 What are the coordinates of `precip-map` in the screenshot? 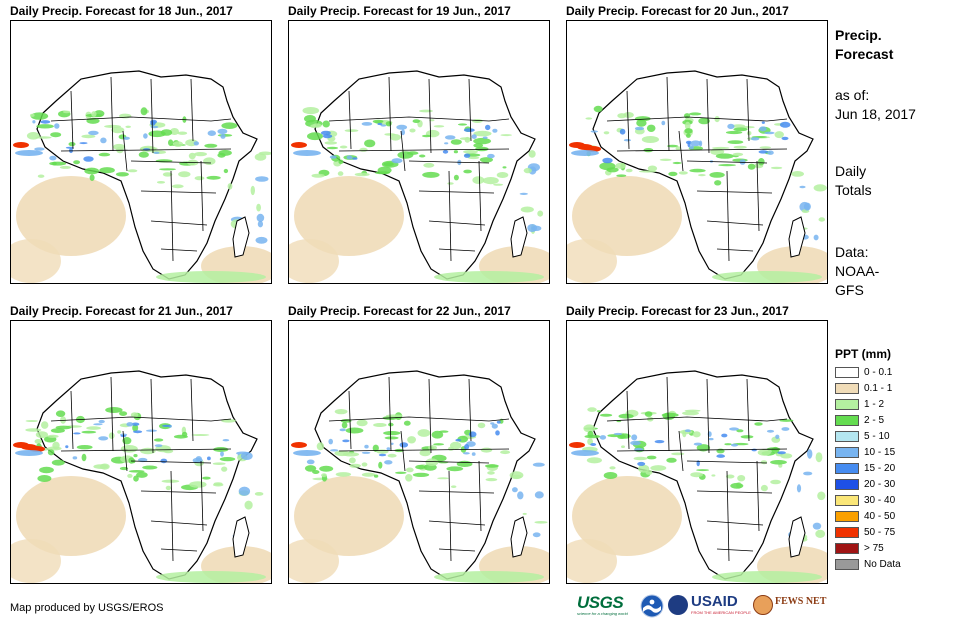 It's located at (141, 452).